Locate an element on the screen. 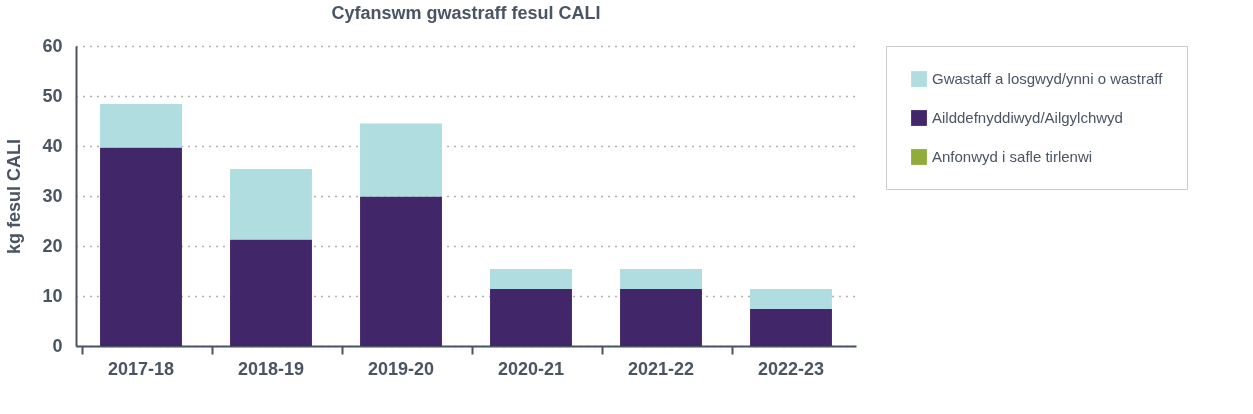  y-axis-title: kg fesul CALI is located at coordinates (14, 196).